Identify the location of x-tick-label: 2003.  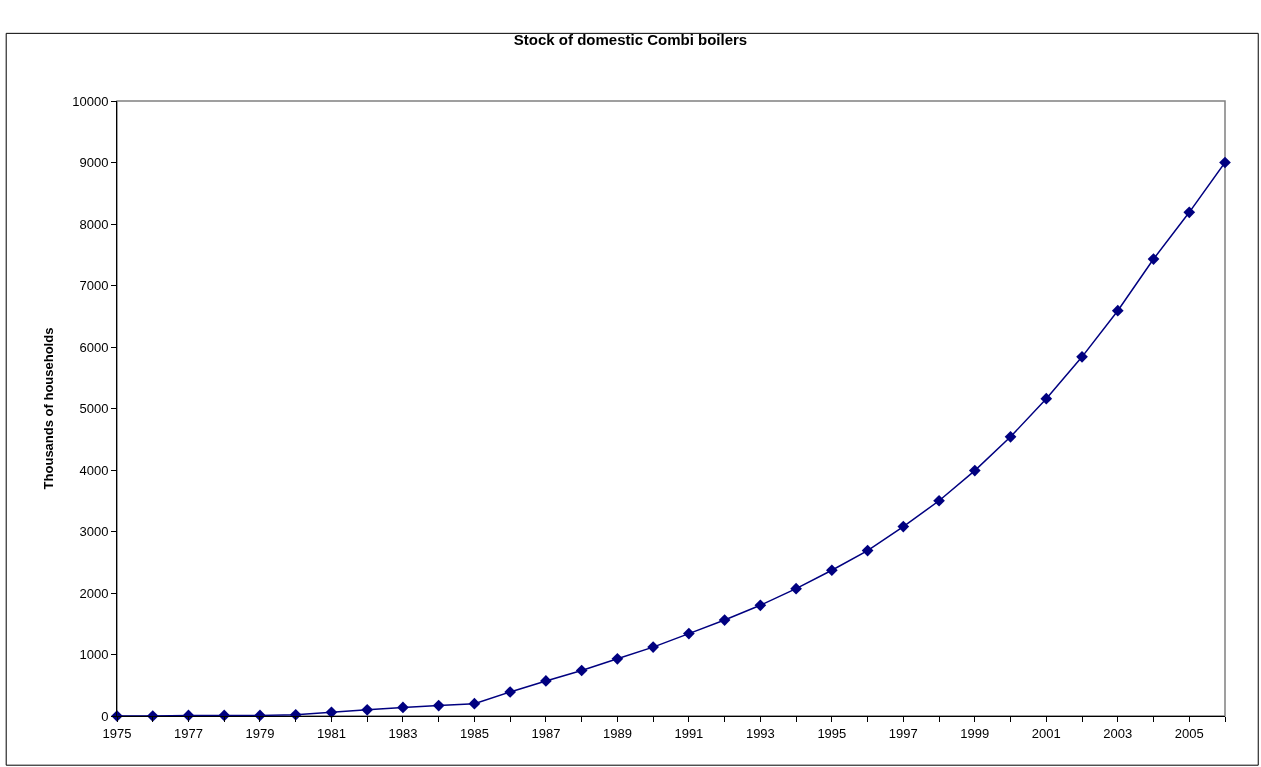
(1118, 733).